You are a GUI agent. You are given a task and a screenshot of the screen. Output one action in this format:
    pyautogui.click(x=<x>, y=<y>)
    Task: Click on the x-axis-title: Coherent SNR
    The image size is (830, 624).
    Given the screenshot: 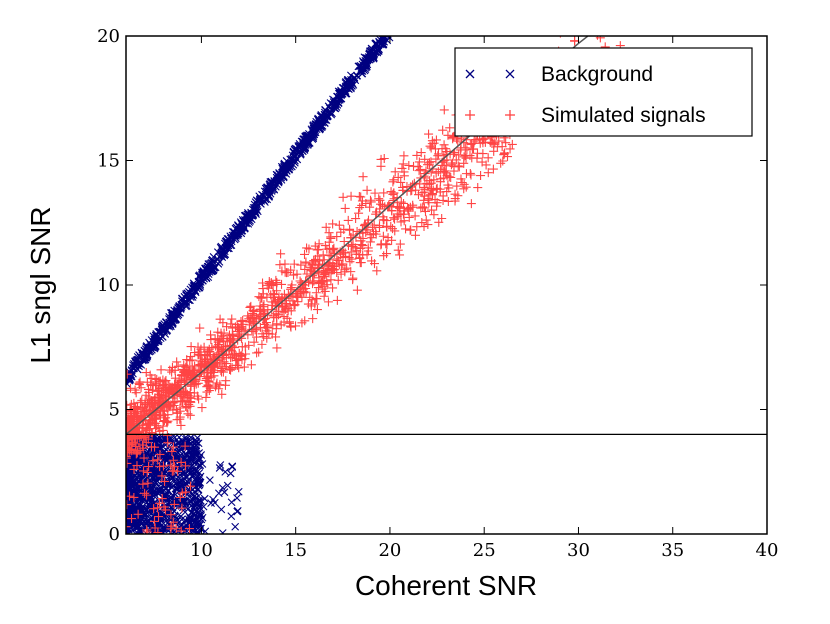 What is the action you would take?
    pyautogui.click(x=446, y=585)
    